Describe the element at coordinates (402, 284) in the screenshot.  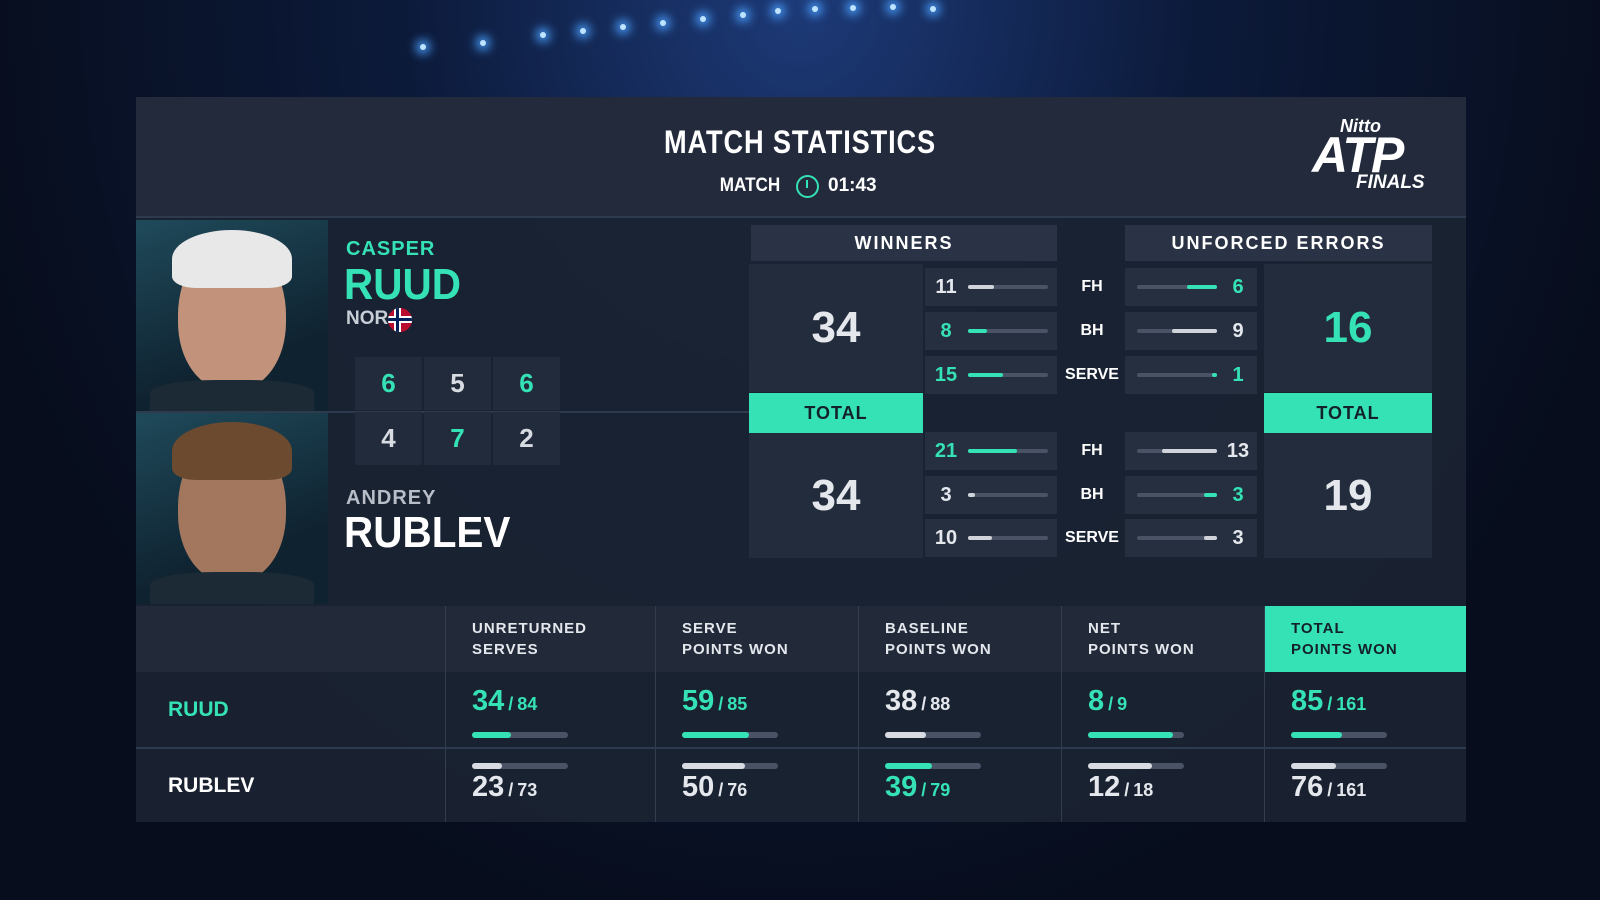
I see `last-name: RUUD` at that location.